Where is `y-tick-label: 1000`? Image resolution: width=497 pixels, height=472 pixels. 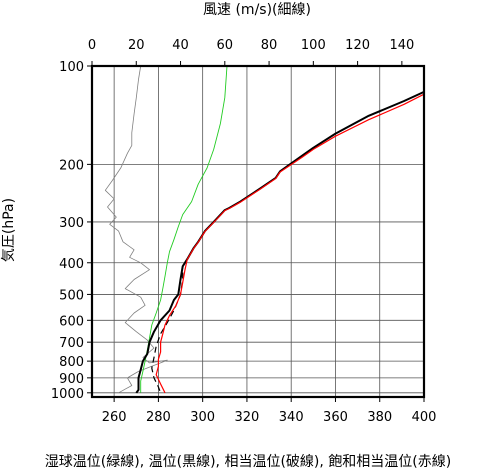 y-tick-label: 1000 is located at coordinates (67, 394).